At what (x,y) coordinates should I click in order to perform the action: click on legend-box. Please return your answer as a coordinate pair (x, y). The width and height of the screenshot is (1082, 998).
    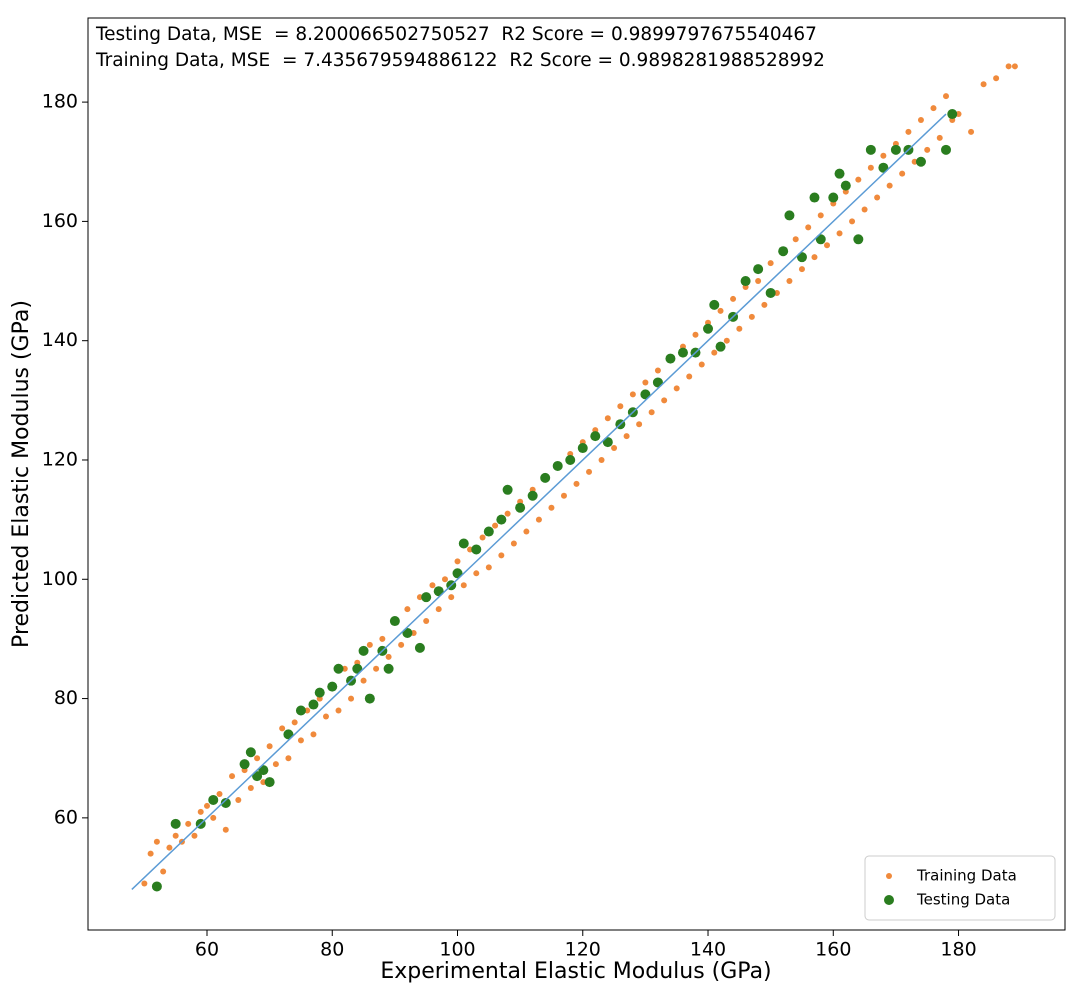
    Looking at the image, I should click on (960, 888).